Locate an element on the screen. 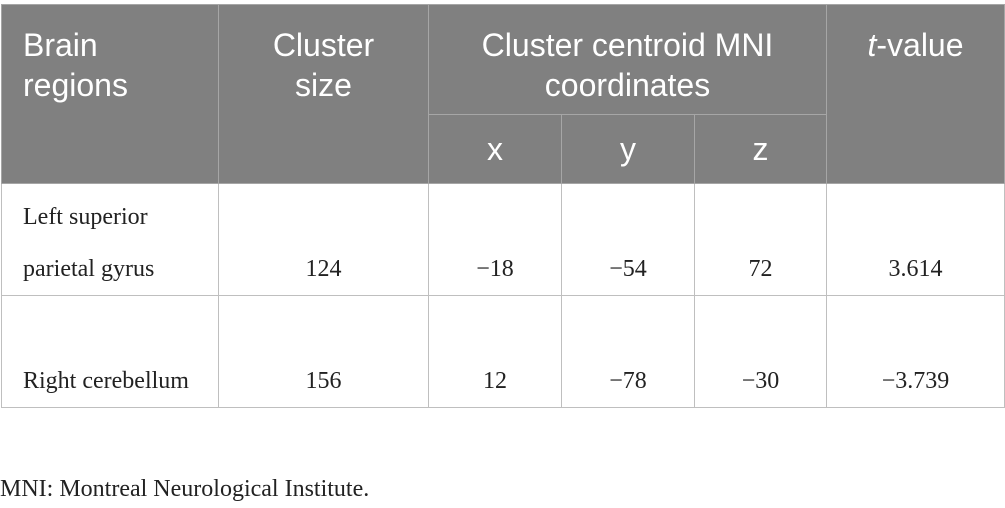 Image resolution: width=1005 pixels, height=508 pixels. table-cell: −54 is located at coordinates (628, 239).